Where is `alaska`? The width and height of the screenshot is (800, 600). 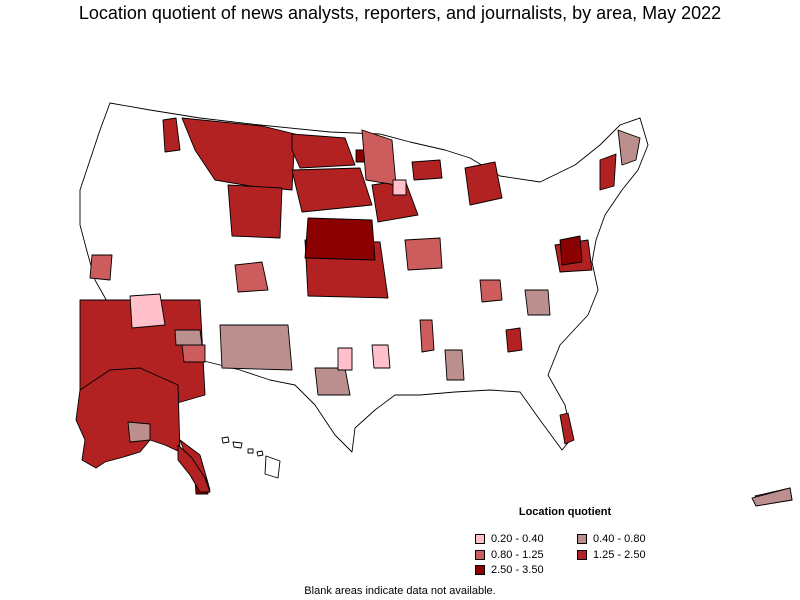 alaska is located at coordinates (128, 418).